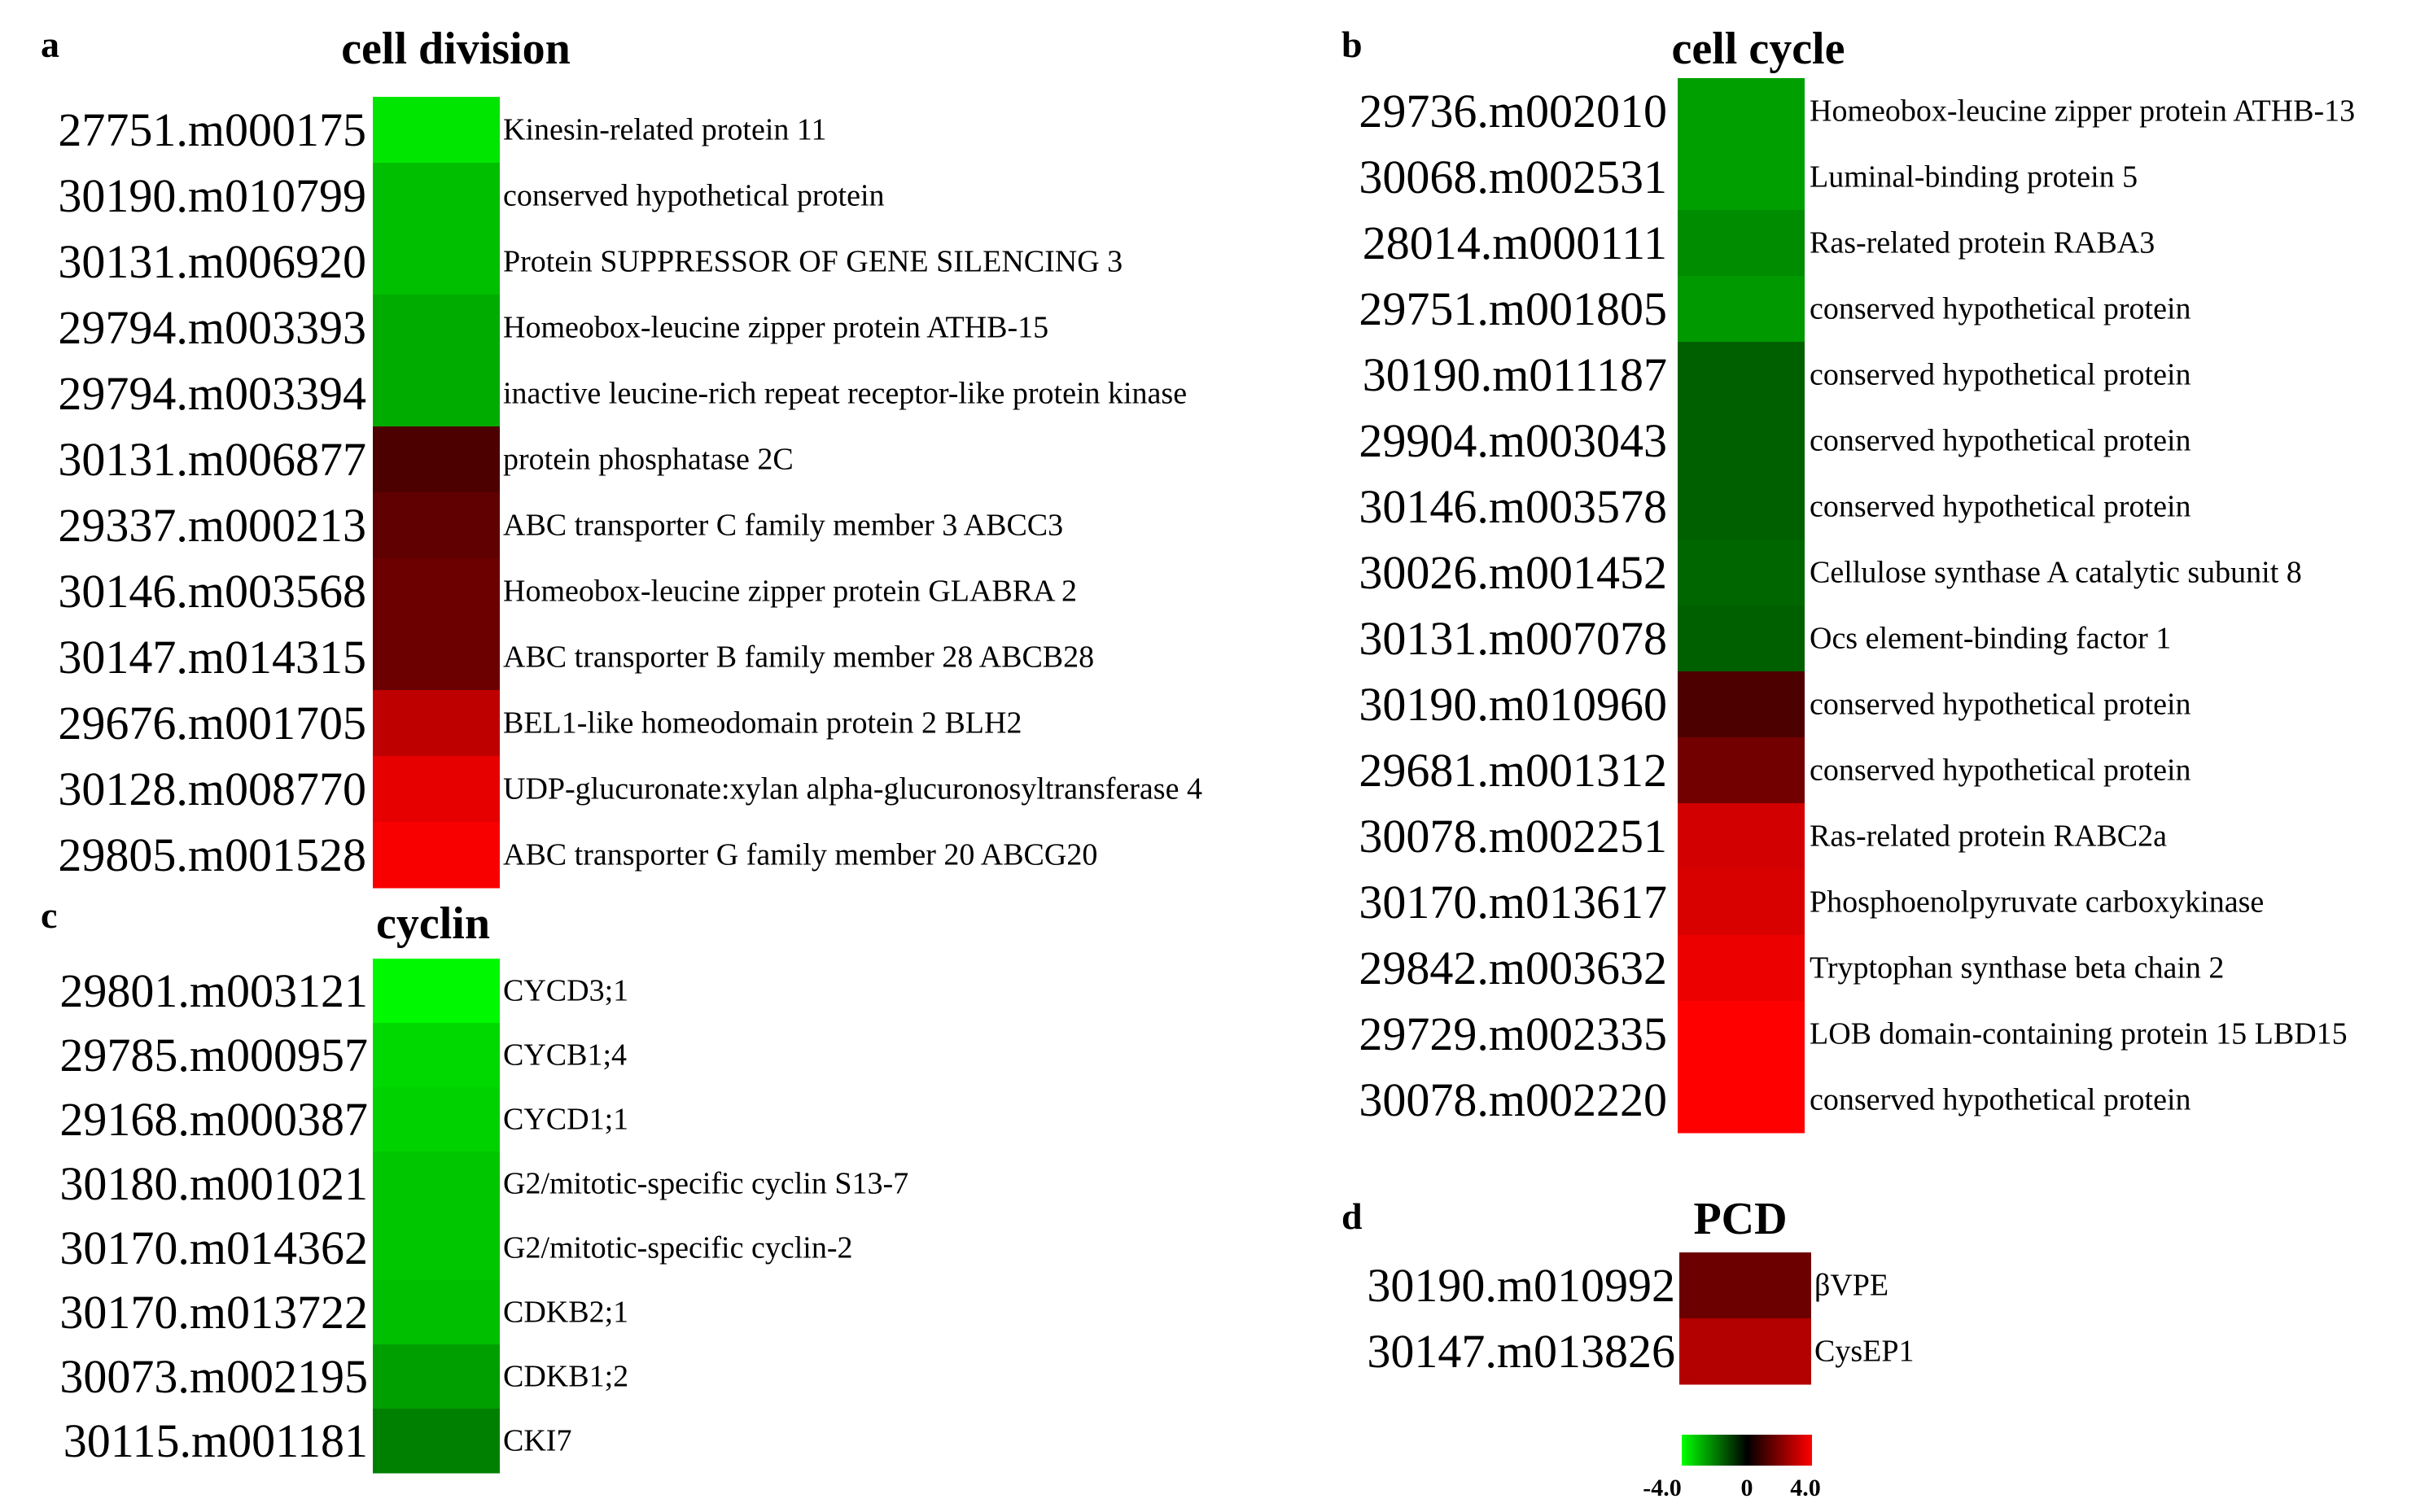 This screenshot has height=1512, width=2429. I want to click on gene-id-label: 30190.m011187, so click(1515, 374).